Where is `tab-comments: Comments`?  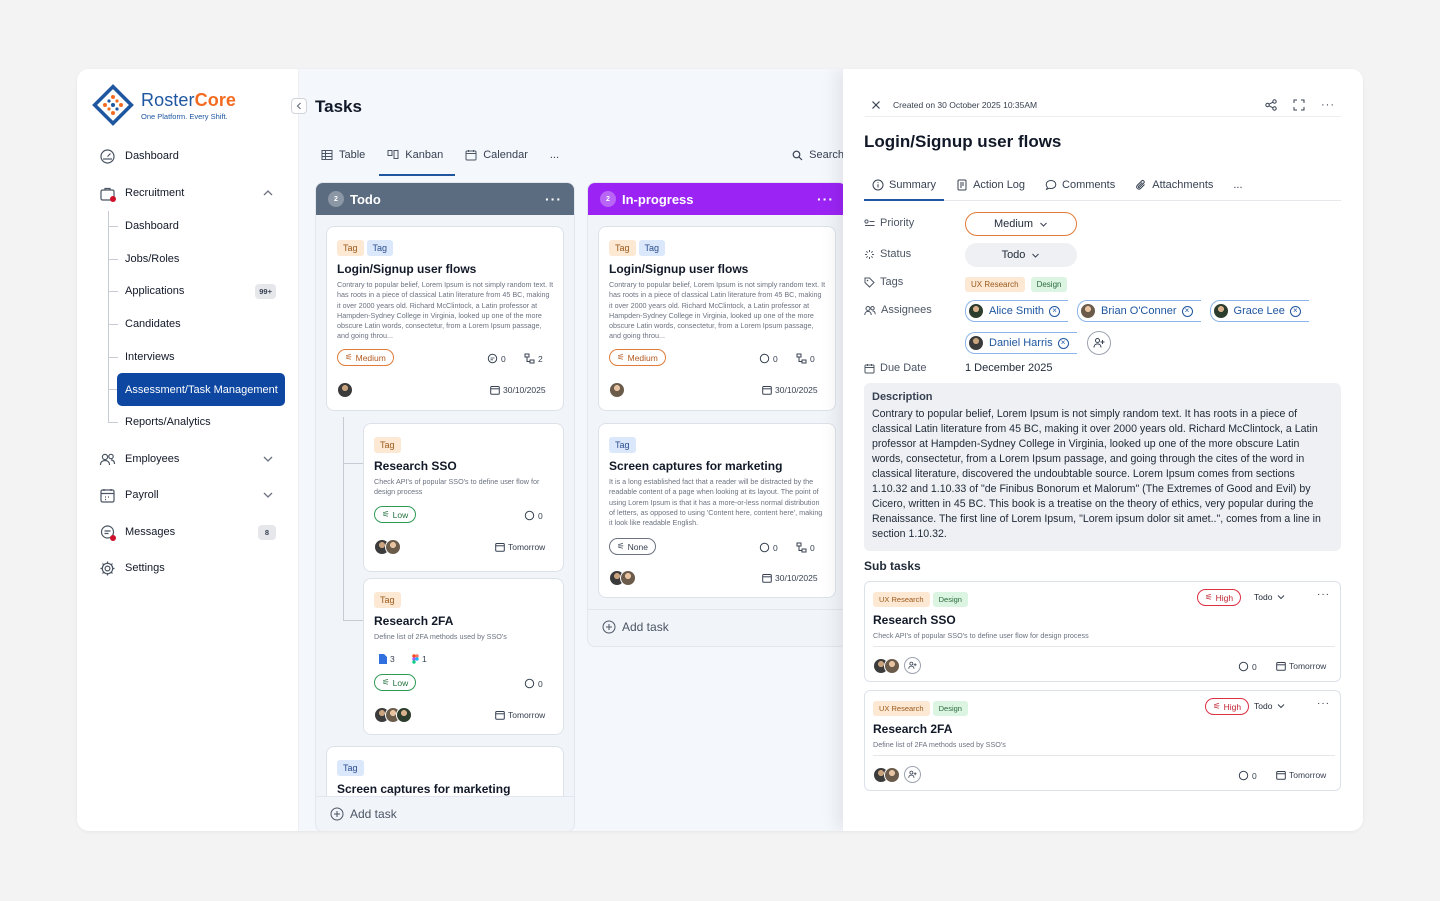
tab-comments: Comments is located at coordinates (1080, 185).